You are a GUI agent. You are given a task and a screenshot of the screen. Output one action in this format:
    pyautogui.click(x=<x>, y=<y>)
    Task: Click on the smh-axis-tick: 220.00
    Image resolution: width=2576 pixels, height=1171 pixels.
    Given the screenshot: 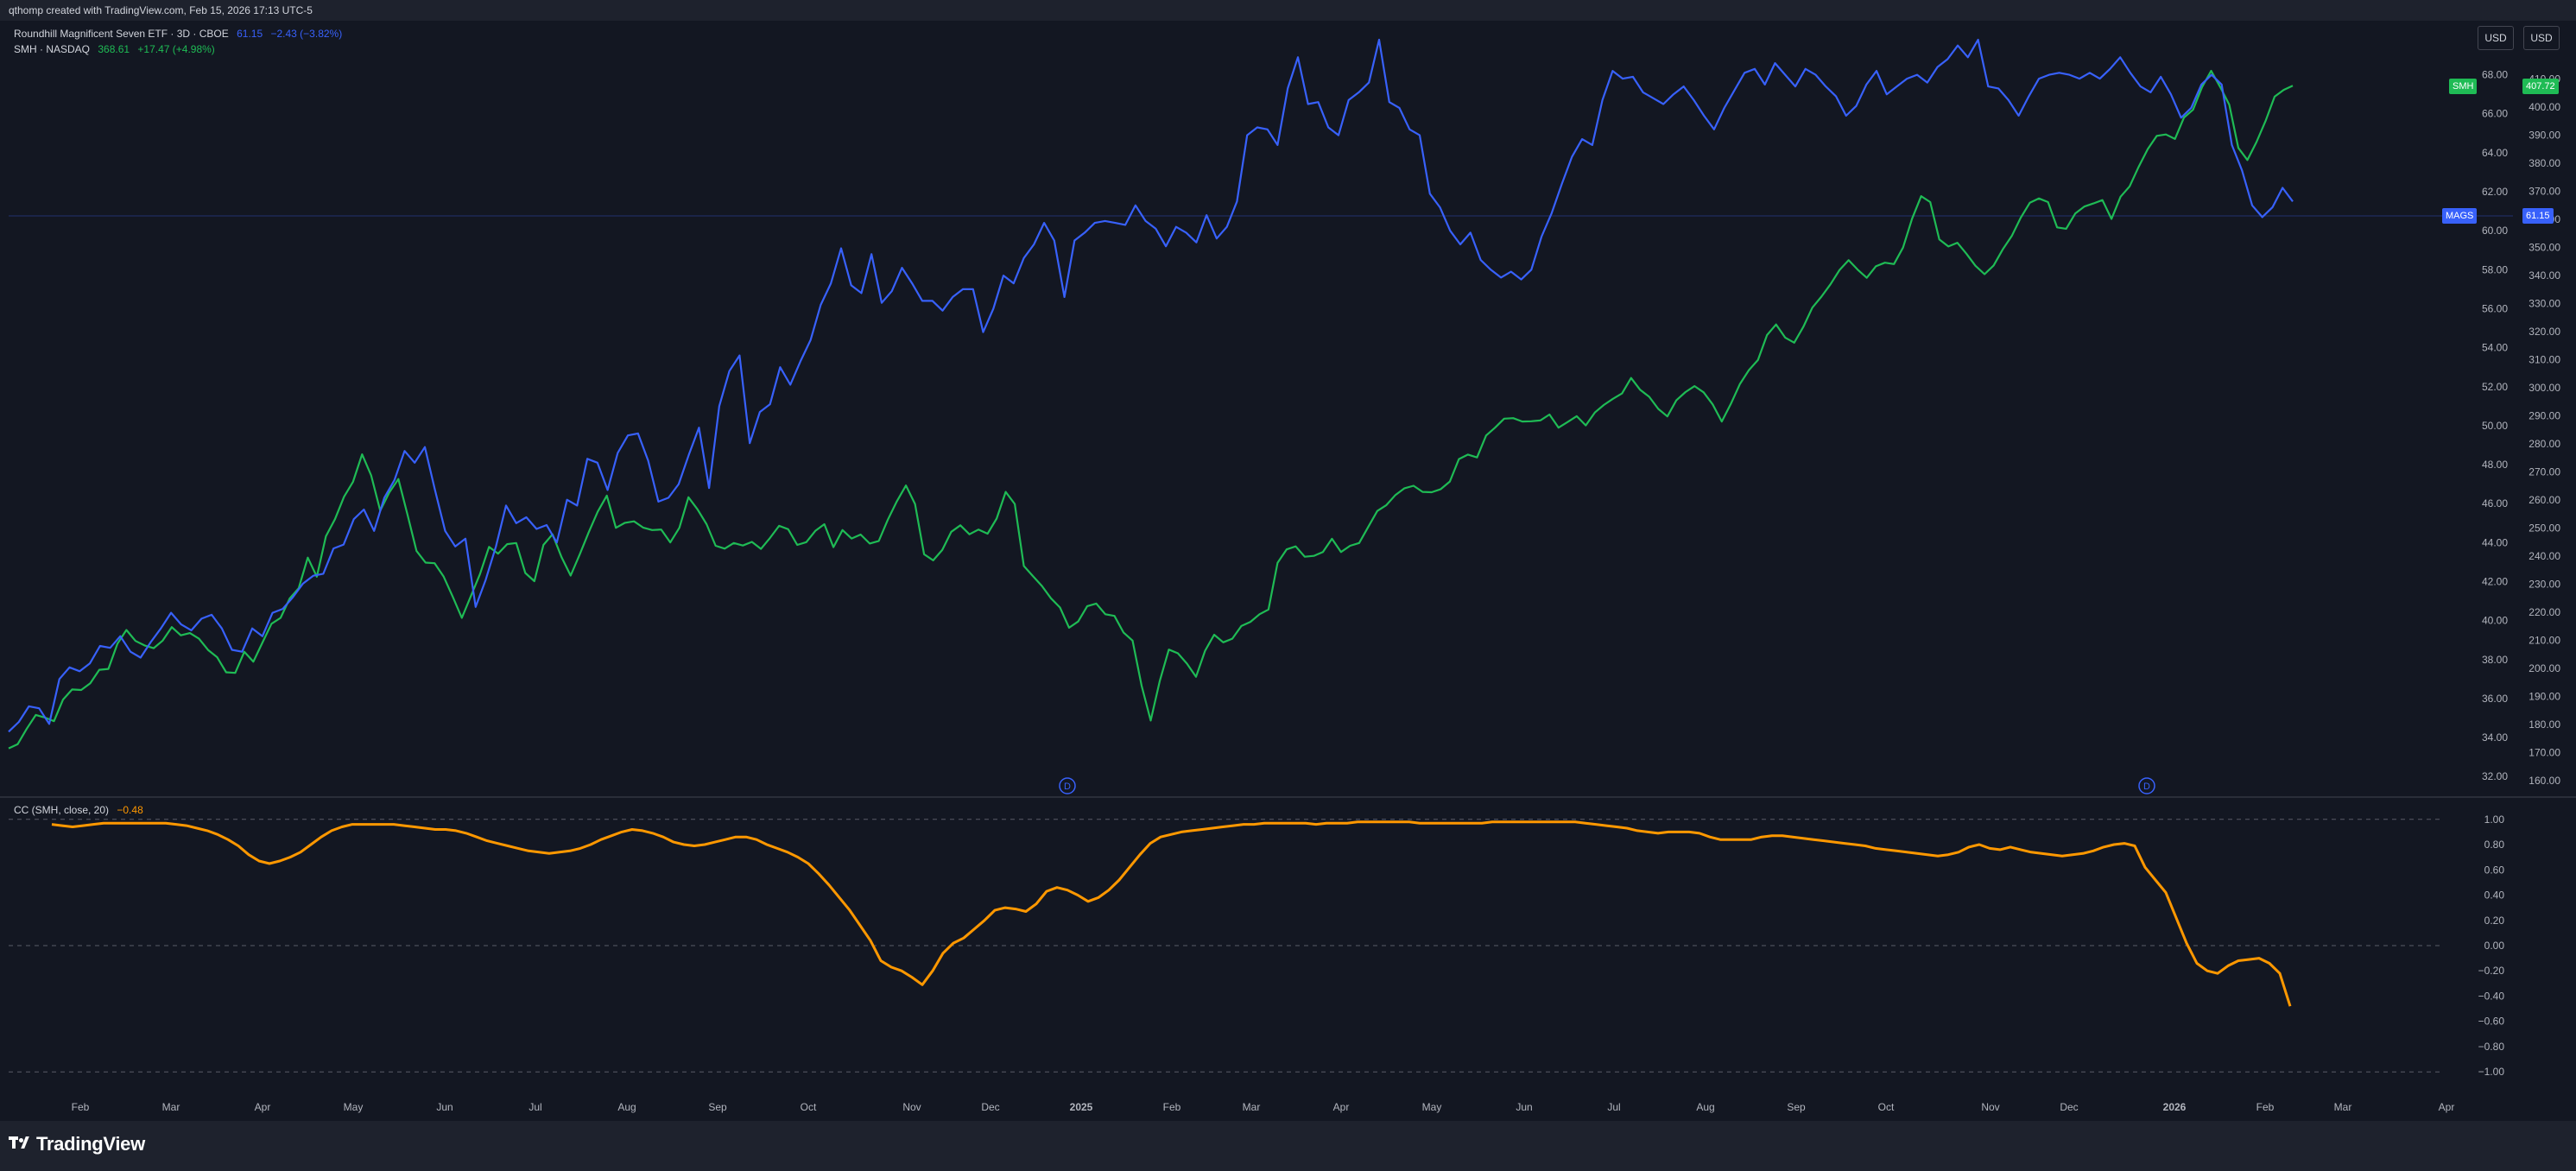 What is the action you would take?
    pyautogui.click(x=2544, y=612)
    